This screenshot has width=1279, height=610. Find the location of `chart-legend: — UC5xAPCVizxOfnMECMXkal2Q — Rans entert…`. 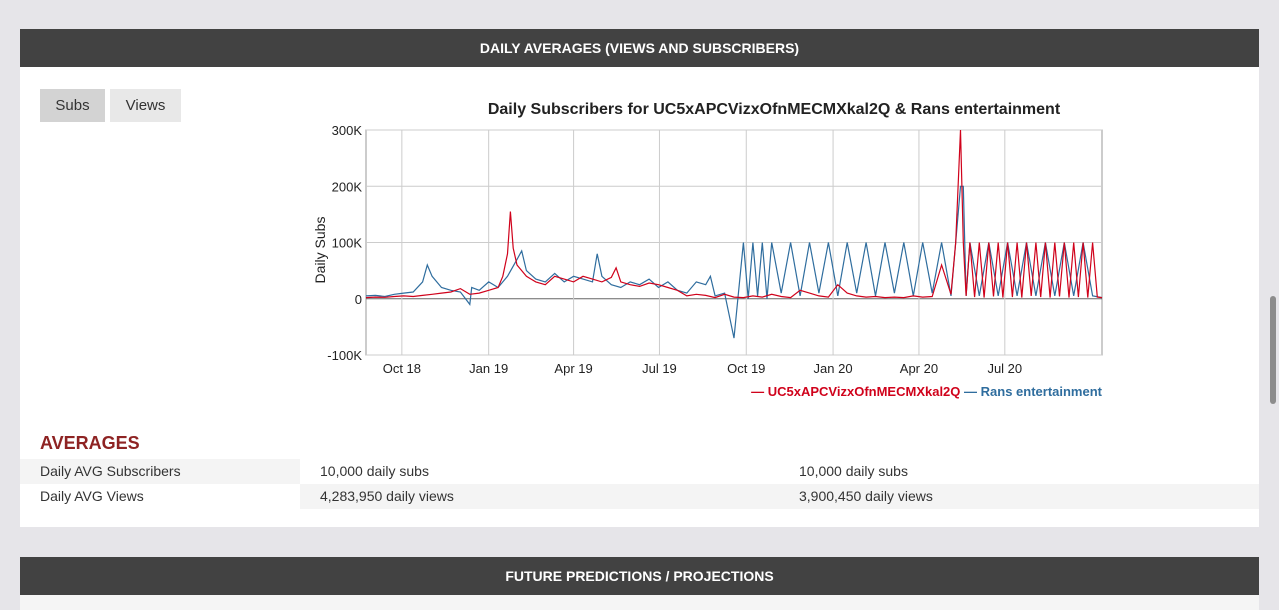

chart-legend: — UC5xAPCVizxOfnMECMXkal2Q — Rans entert… is located at coordinates (927, 391).